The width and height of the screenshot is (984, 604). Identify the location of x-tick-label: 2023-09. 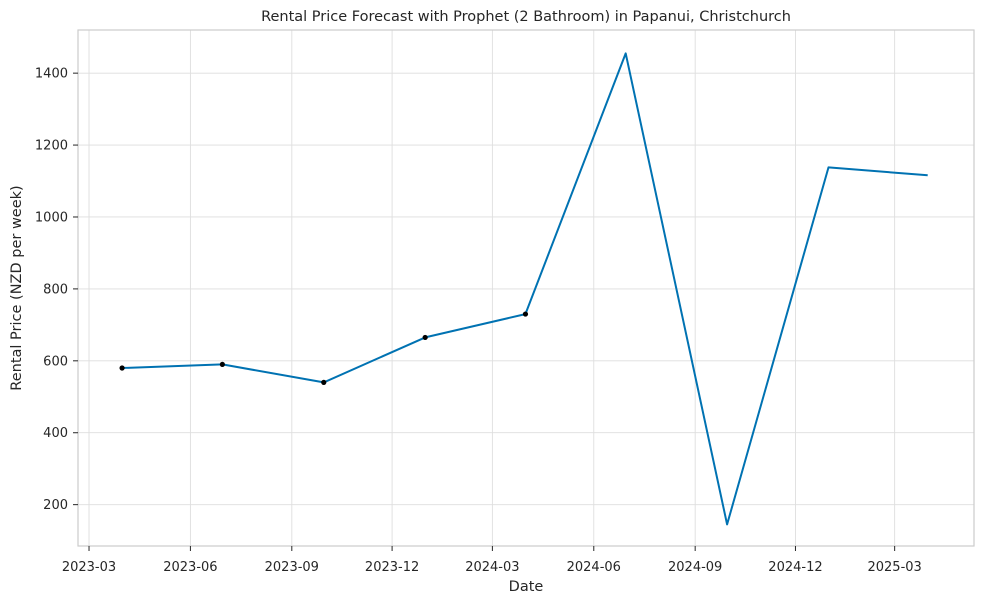
(292, 567).